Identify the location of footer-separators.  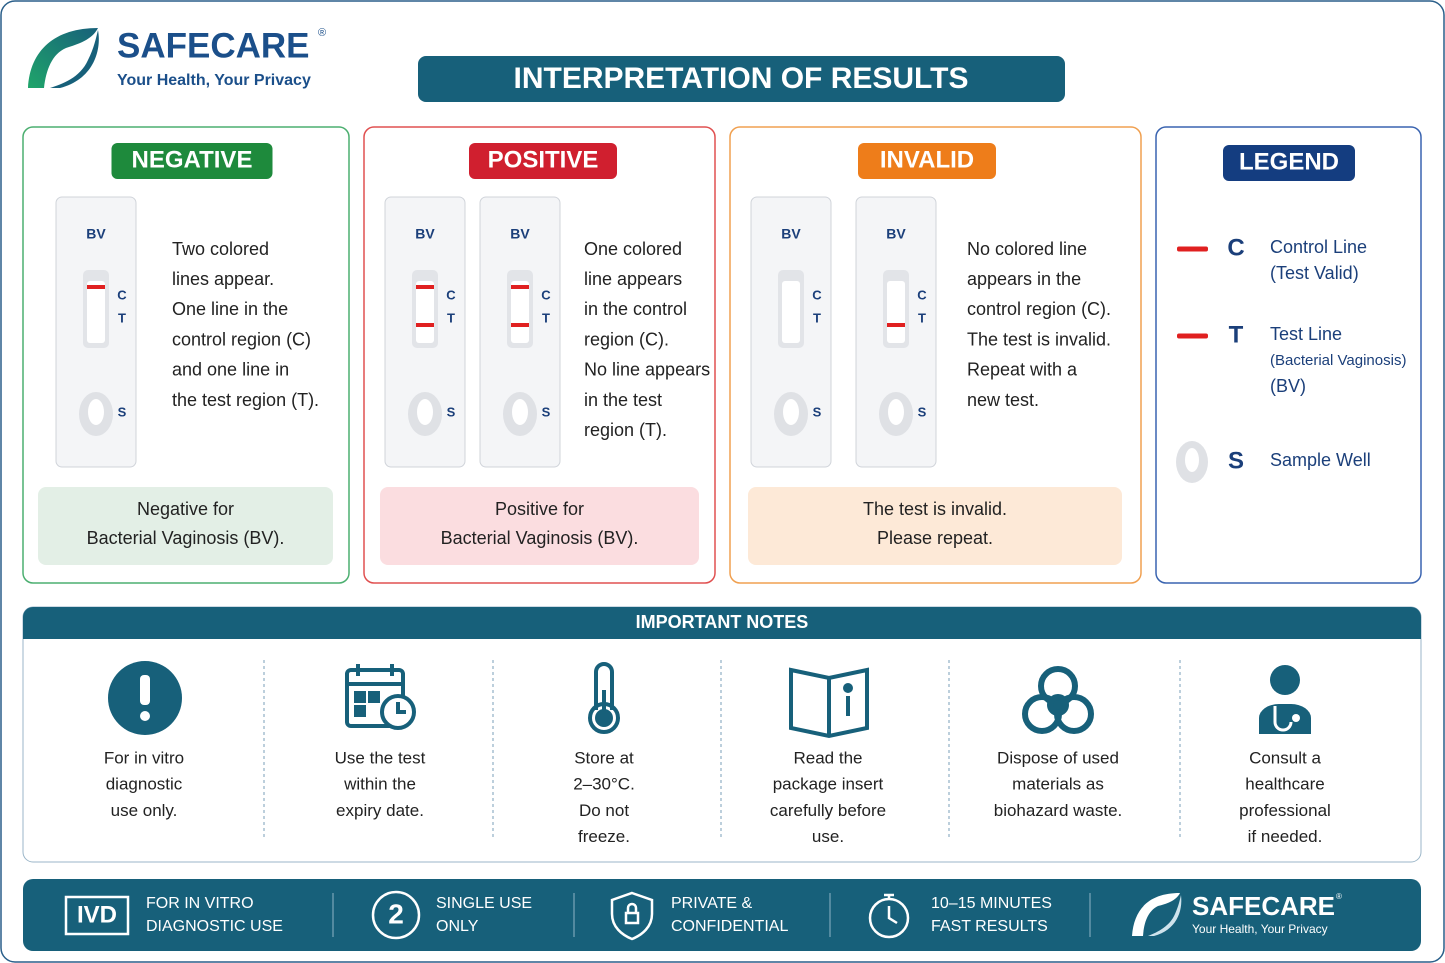
(711, 915).